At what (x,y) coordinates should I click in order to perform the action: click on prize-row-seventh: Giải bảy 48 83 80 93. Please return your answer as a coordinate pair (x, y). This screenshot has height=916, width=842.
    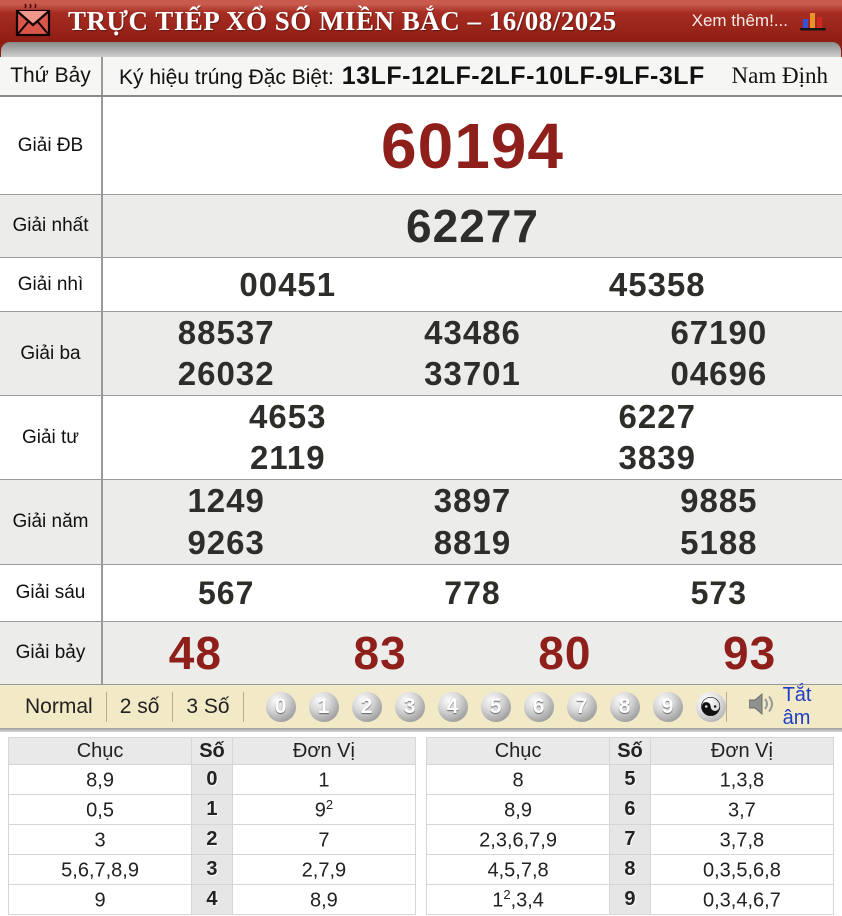
    Looking at the image, I should click on (421, 653).